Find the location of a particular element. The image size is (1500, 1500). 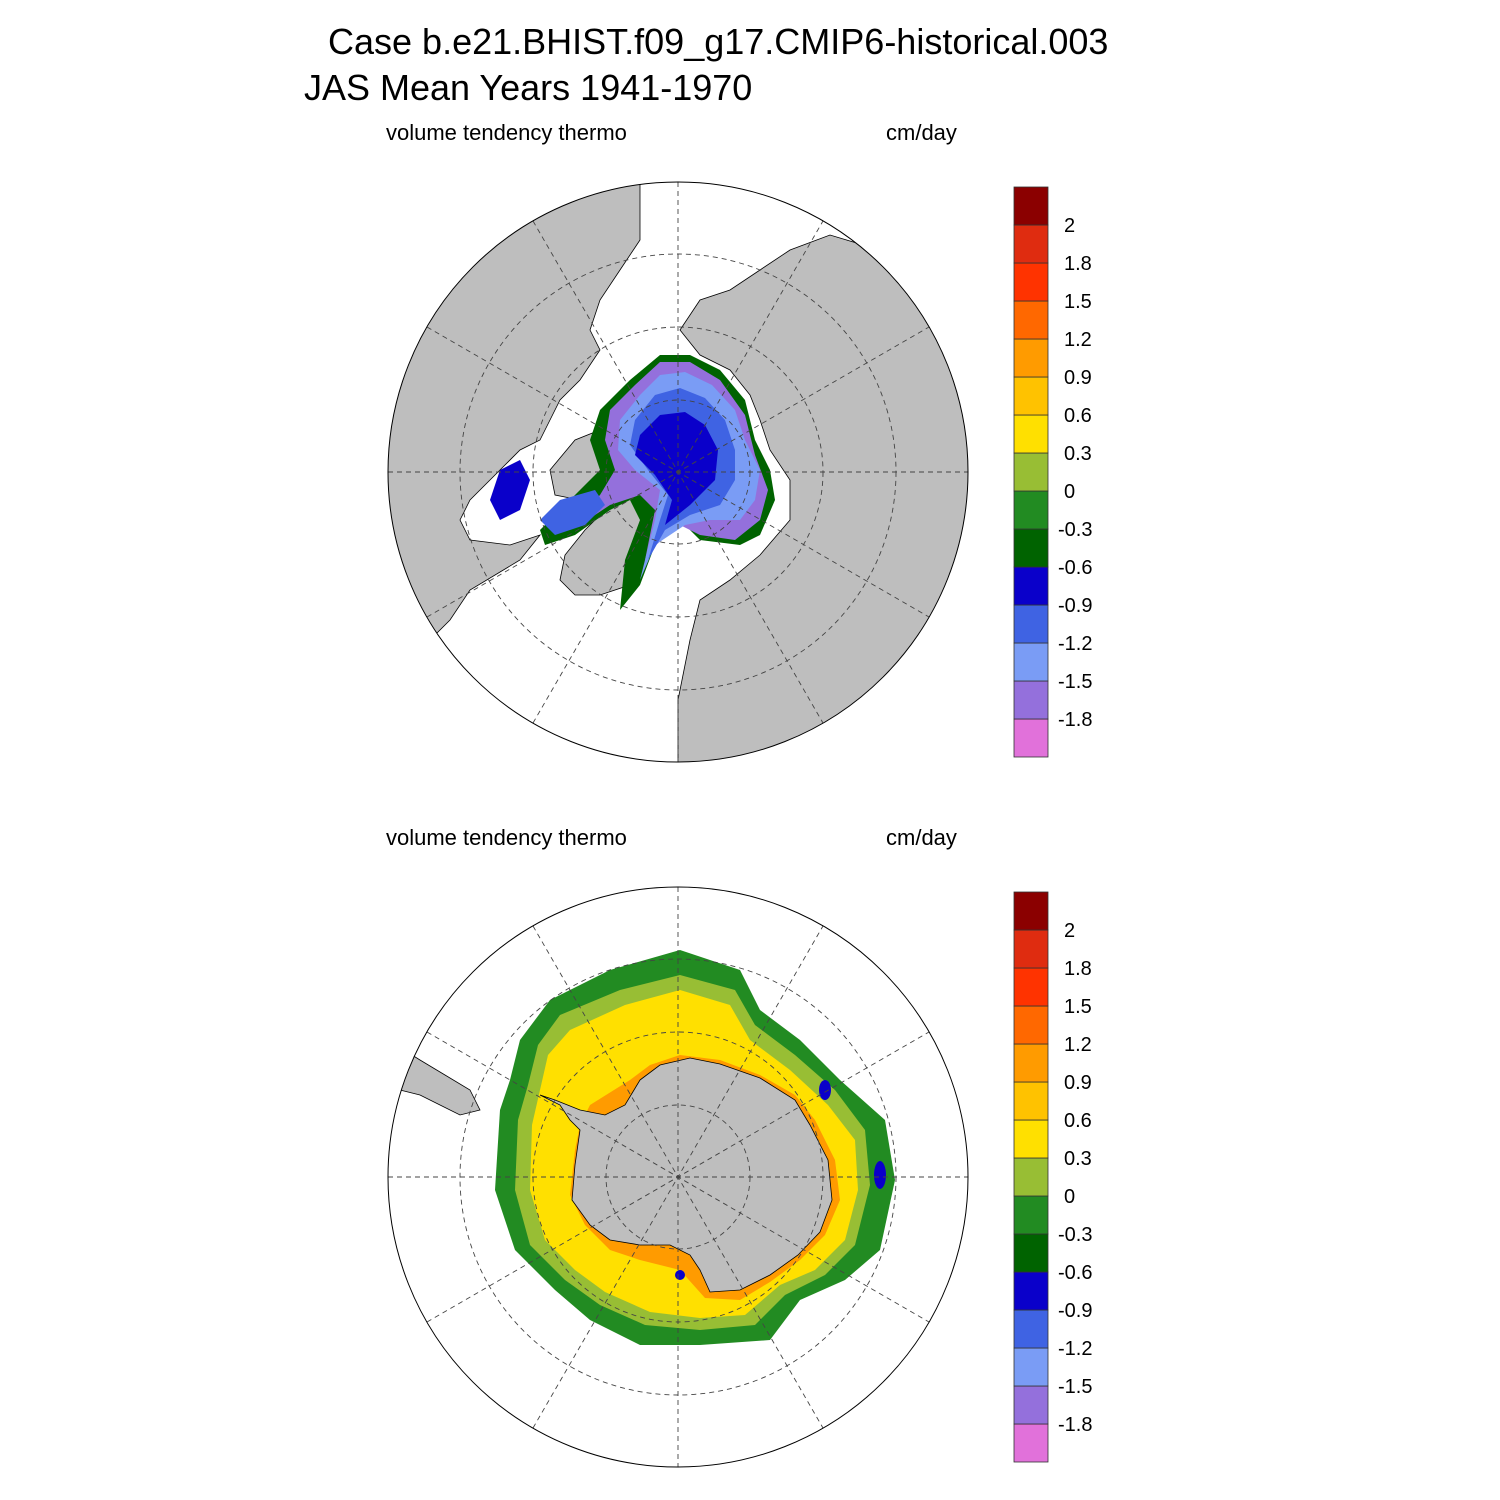

colorbar1-label-8: 0.6 is located at coordinates (1078, 416).